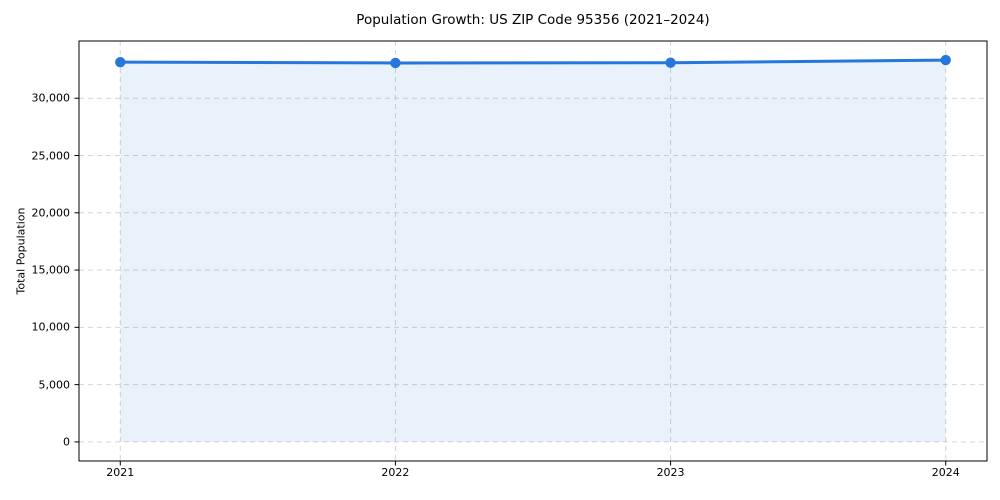 The width and height of the screenshot is (1000, 500). I want to click on data-line, so click(533, 61).